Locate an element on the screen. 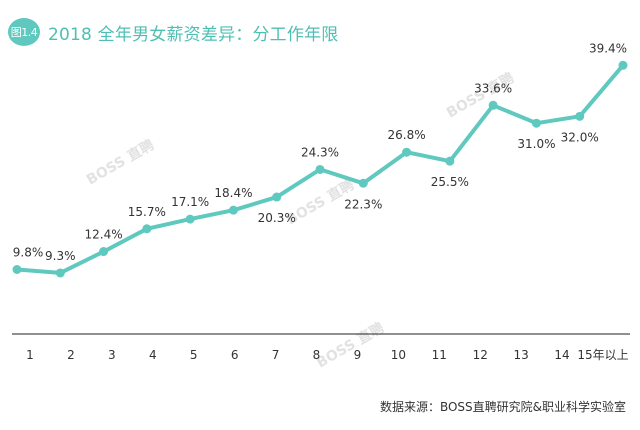 The image size is (640, 430). data-label: 39.4% is located at coordinates (608, 48).